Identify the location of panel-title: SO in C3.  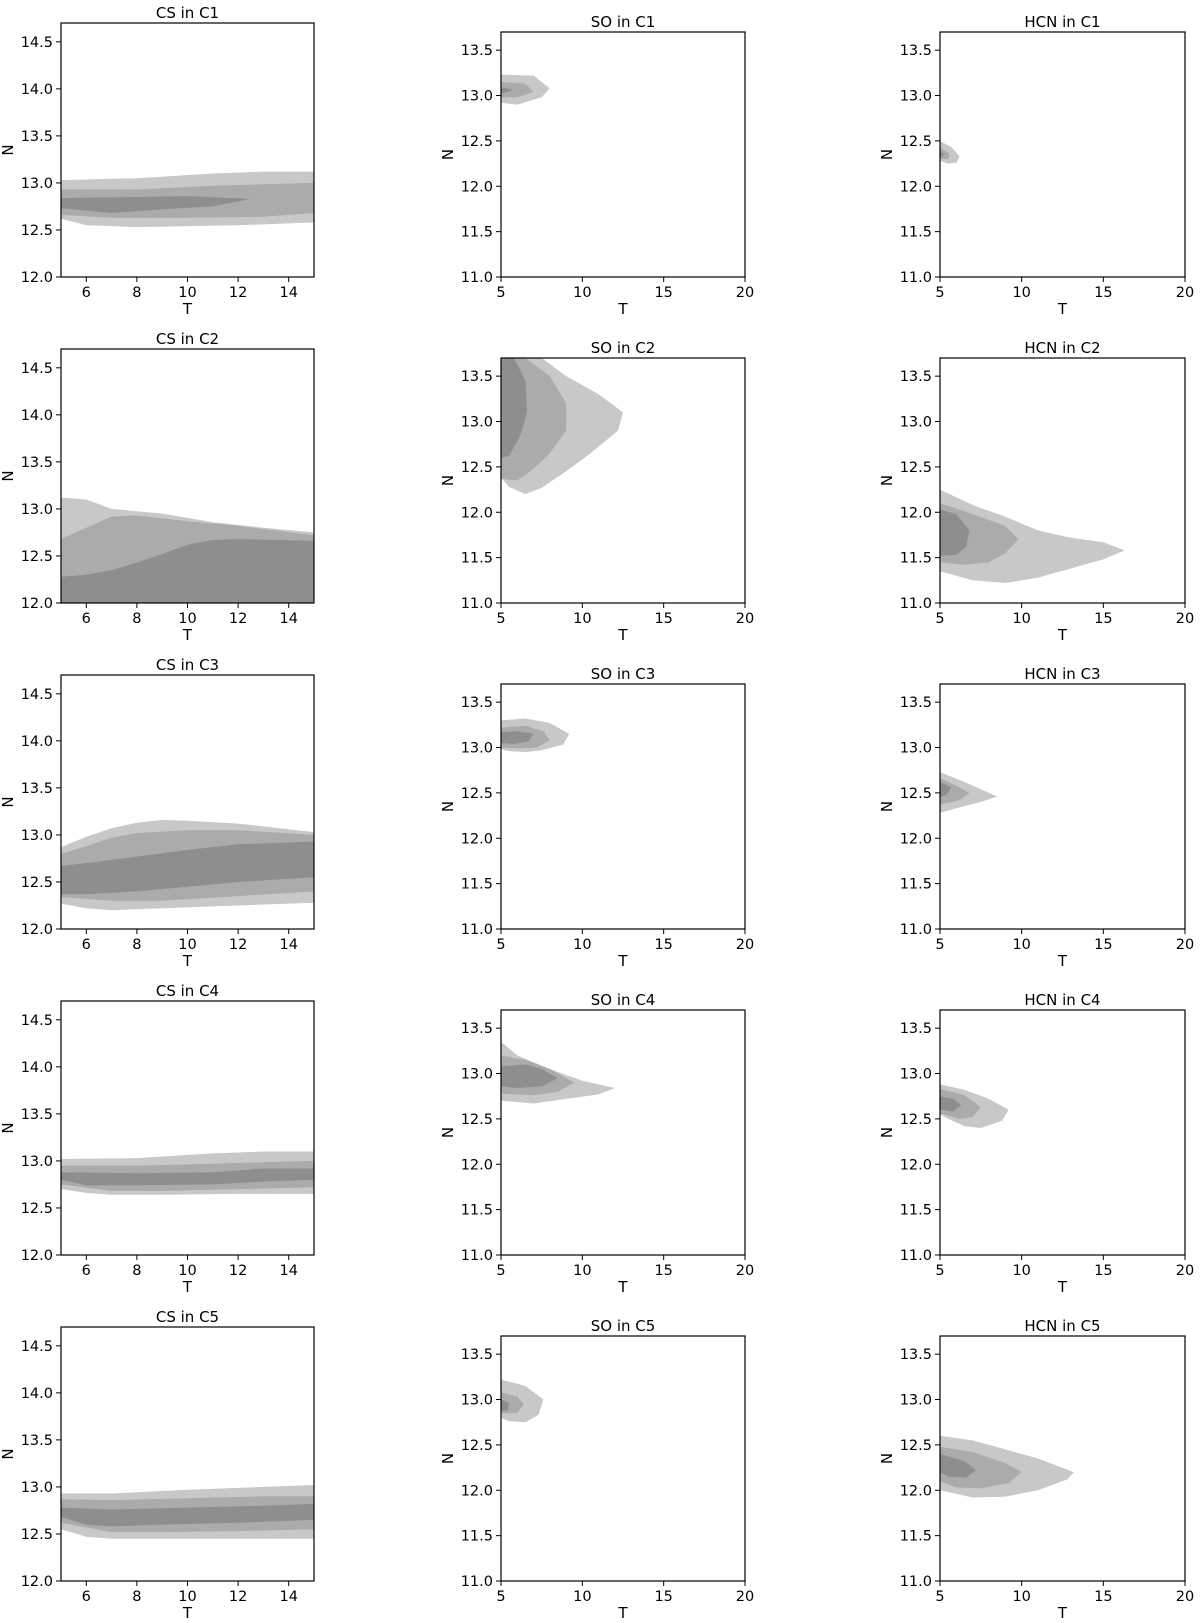
(623, 674).